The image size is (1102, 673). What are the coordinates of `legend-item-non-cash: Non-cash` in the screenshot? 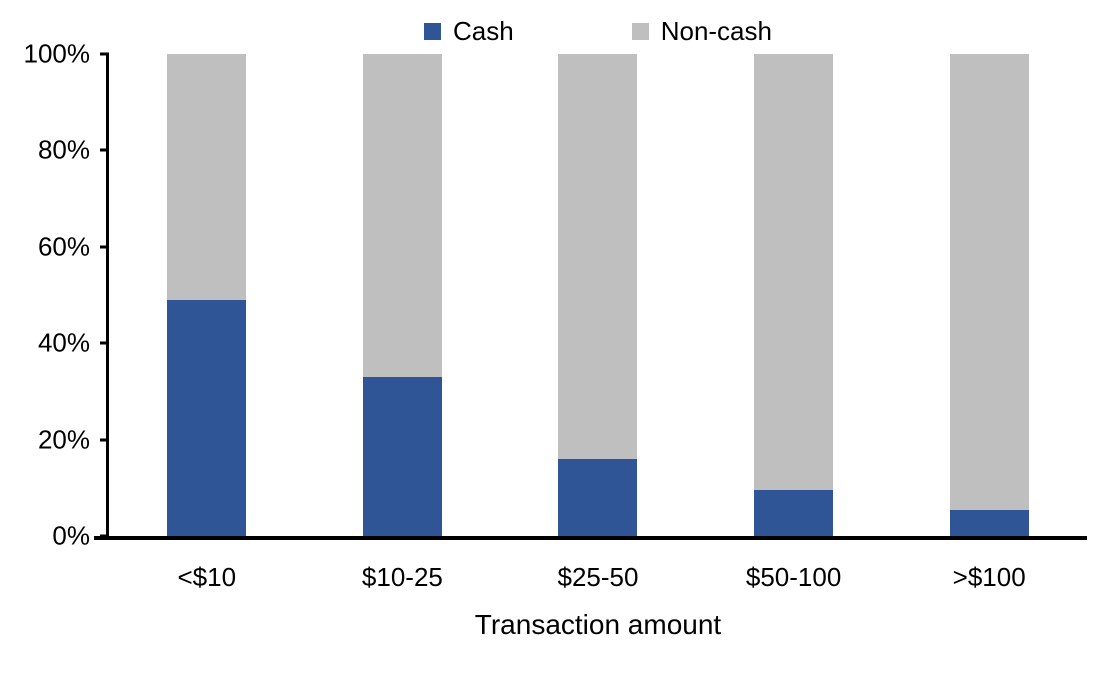 It's located at (701, 31).